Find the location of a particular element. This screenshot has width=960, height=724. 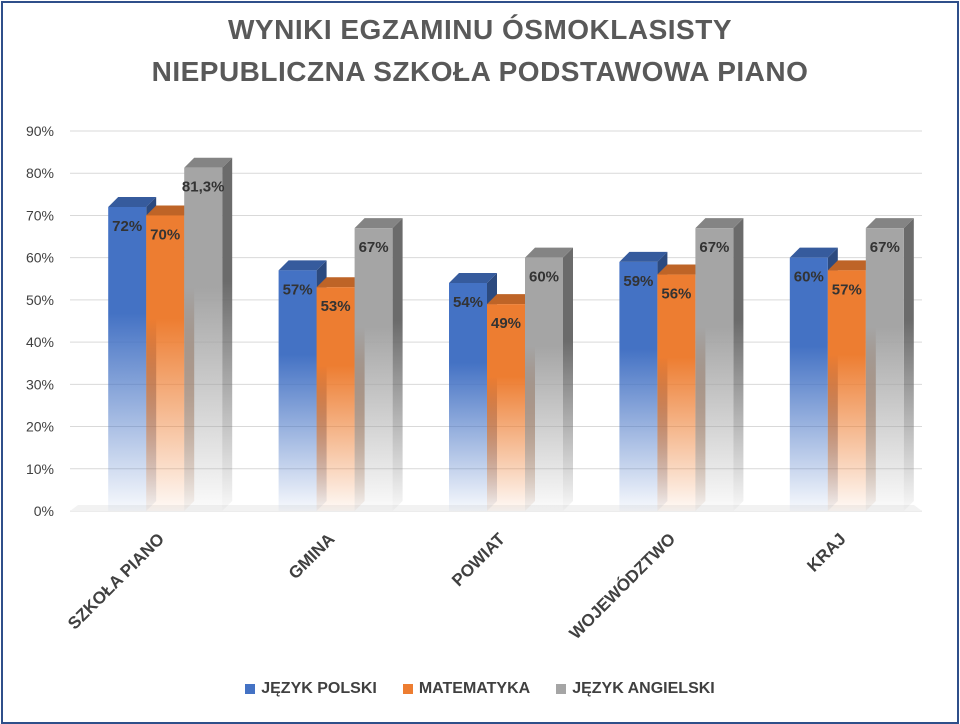

x-tick-label: POWIAT is located at coordinates (478, 559).